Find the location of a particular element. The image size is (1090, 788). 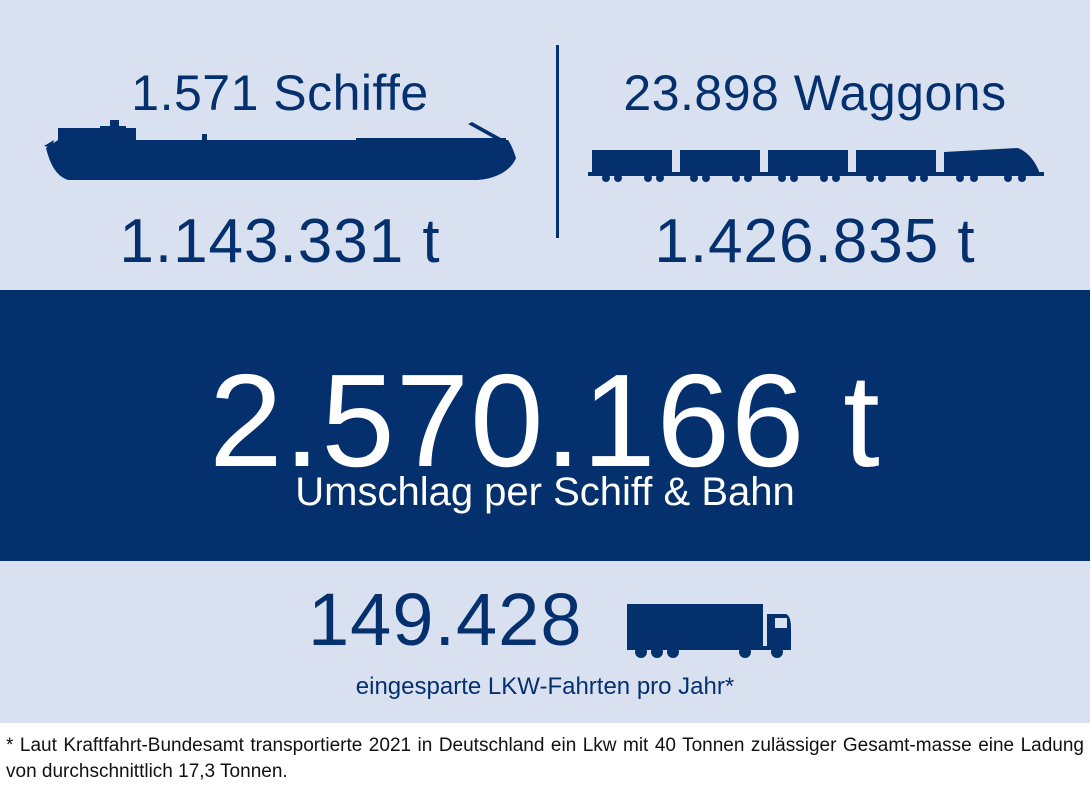

ships-tons: 1.143.331 t is located at coordinates (280, 241).